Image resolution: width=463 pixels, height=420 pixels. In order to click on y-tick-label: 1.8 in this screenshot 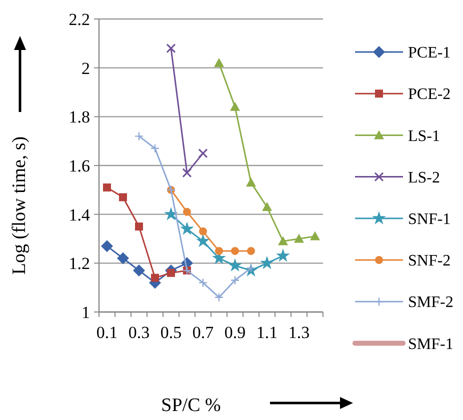, I will do `click(79, 117)`.